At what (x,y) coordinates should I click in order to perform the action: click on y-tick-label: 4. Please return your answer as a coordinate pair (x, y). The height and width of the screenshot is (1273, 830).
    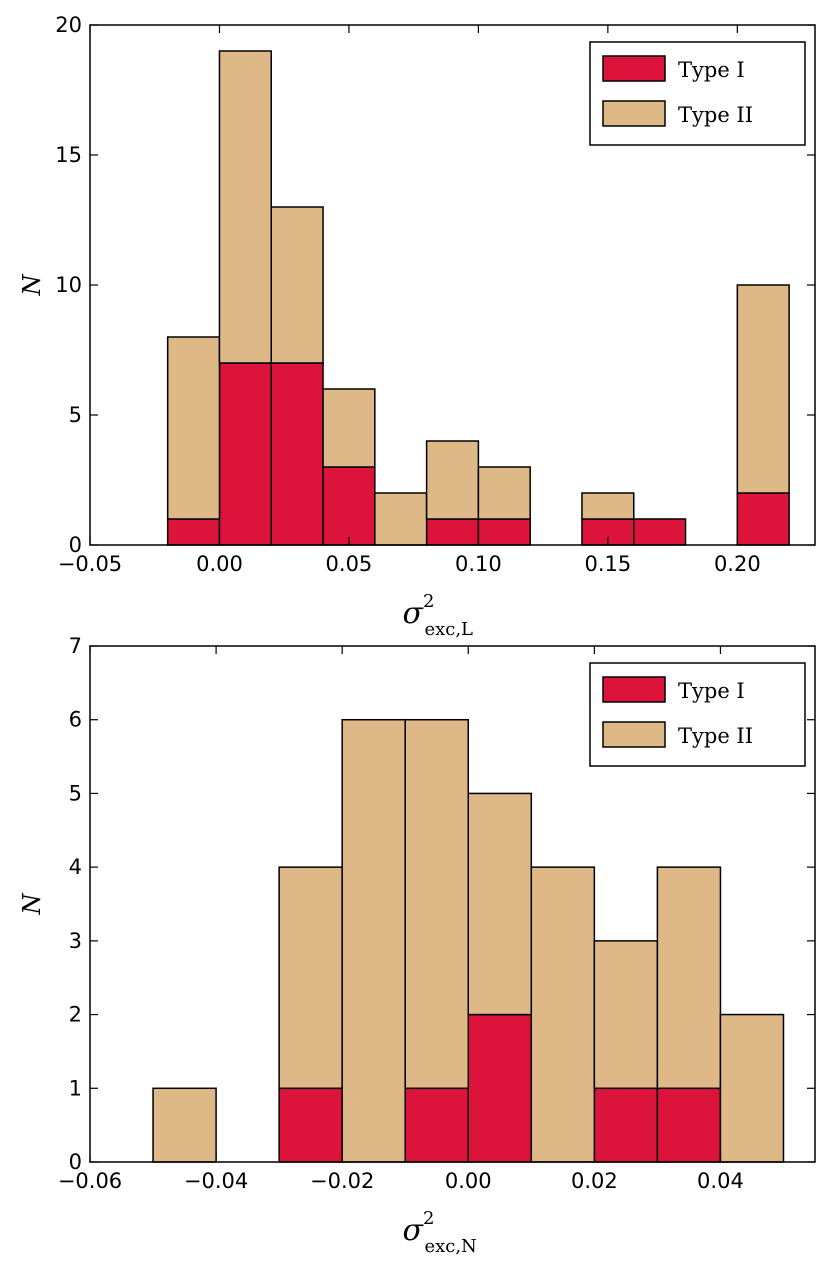
    Looking at the image, I should click on (75, 867).